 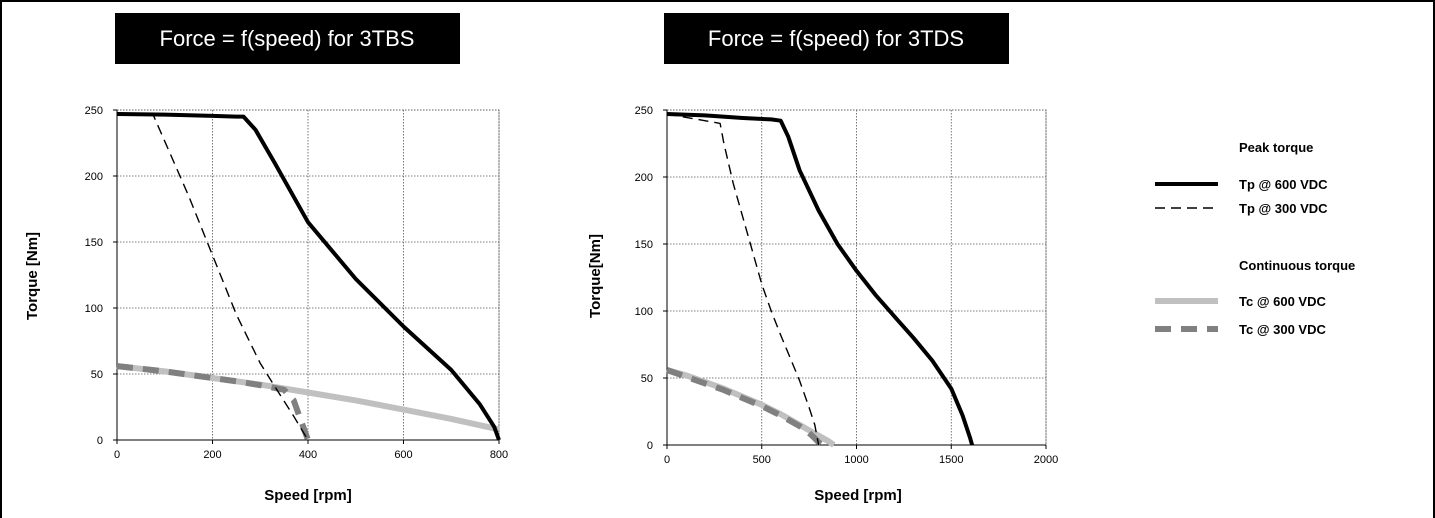 I want to click on y-axis-title: Torque[Nm], so click(x=595, y=276).